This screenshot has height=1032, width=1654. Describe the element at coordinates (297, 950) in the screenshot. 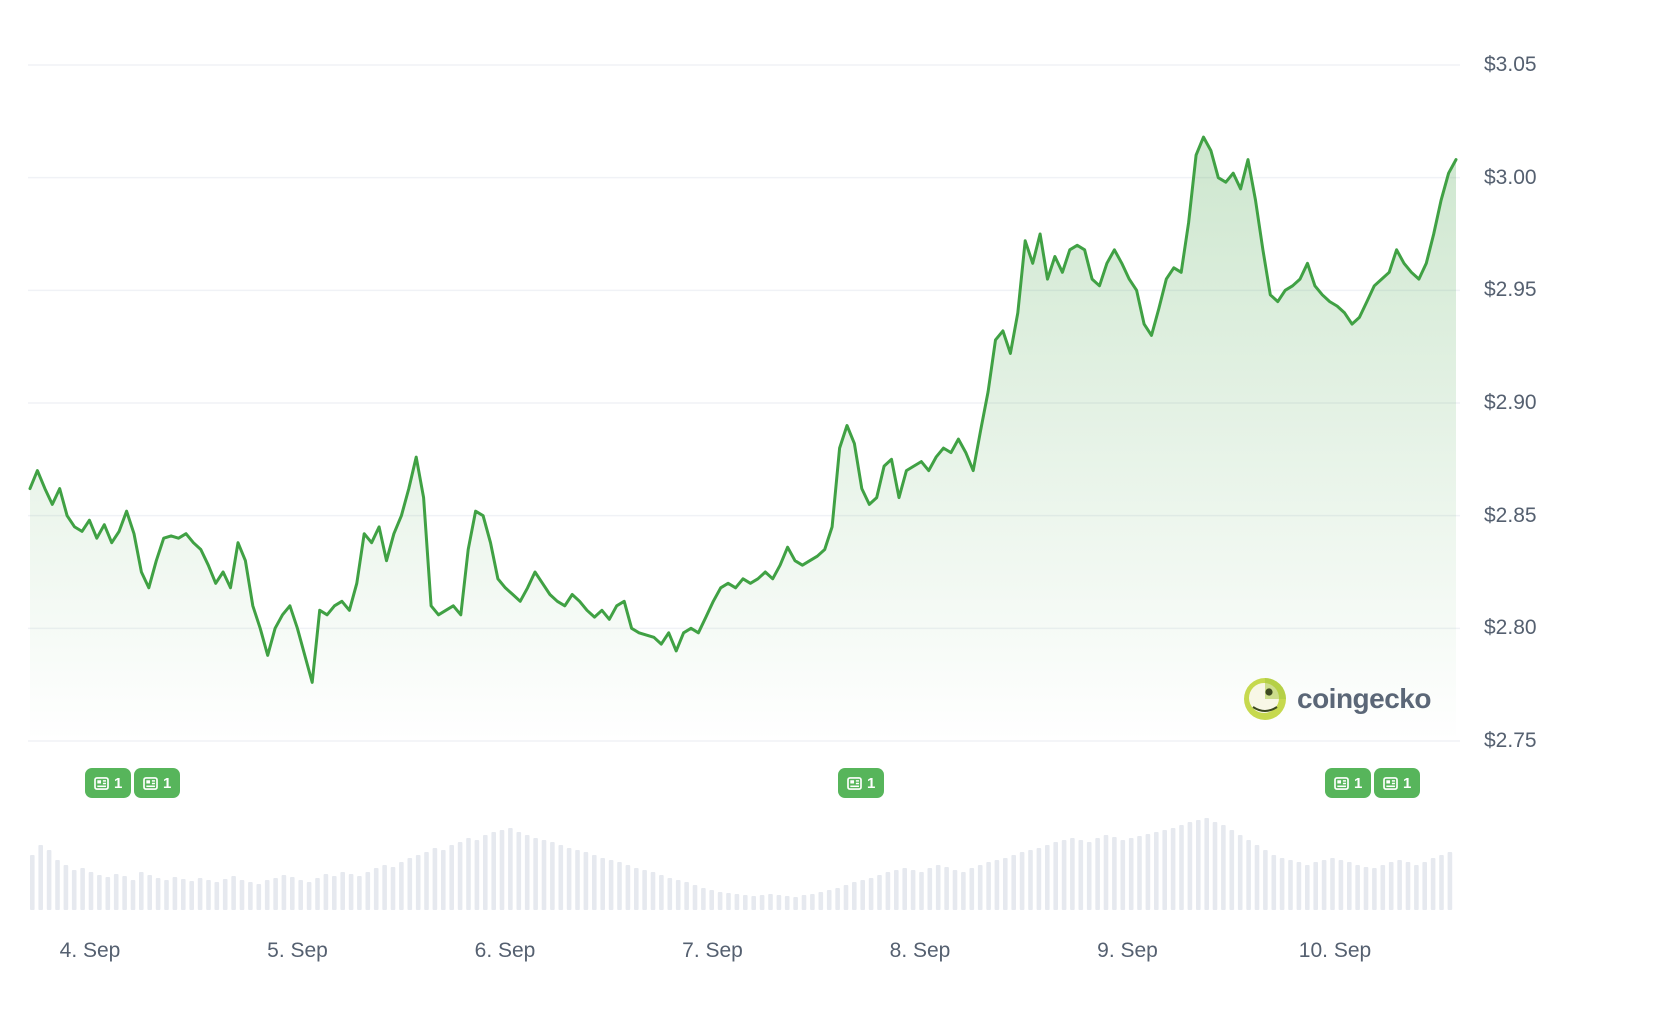

I see `x-axis-label: 5. Sep` at that location.